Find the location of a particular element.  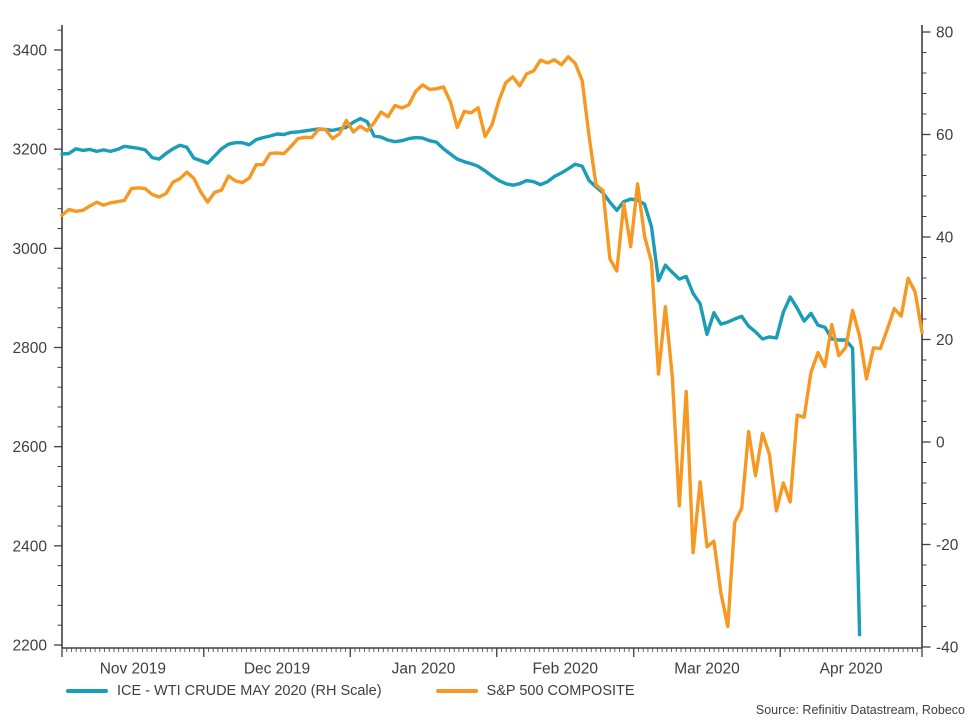

left-axis-tick-label: 2200 is located at coordinates (30, 645).